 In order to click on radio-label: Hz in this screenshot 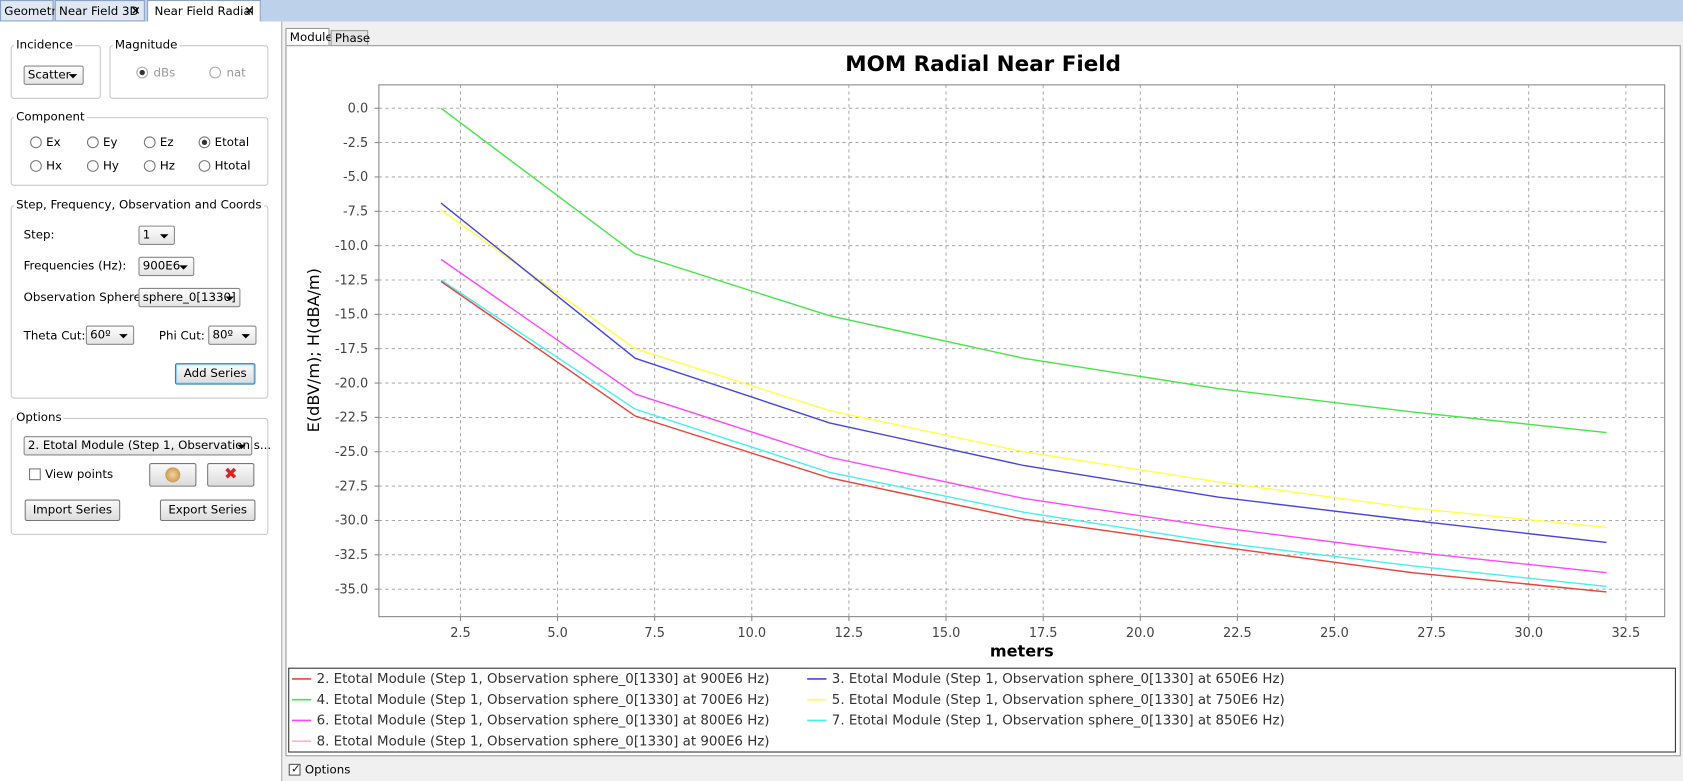, I will do `click(167, 165)`.